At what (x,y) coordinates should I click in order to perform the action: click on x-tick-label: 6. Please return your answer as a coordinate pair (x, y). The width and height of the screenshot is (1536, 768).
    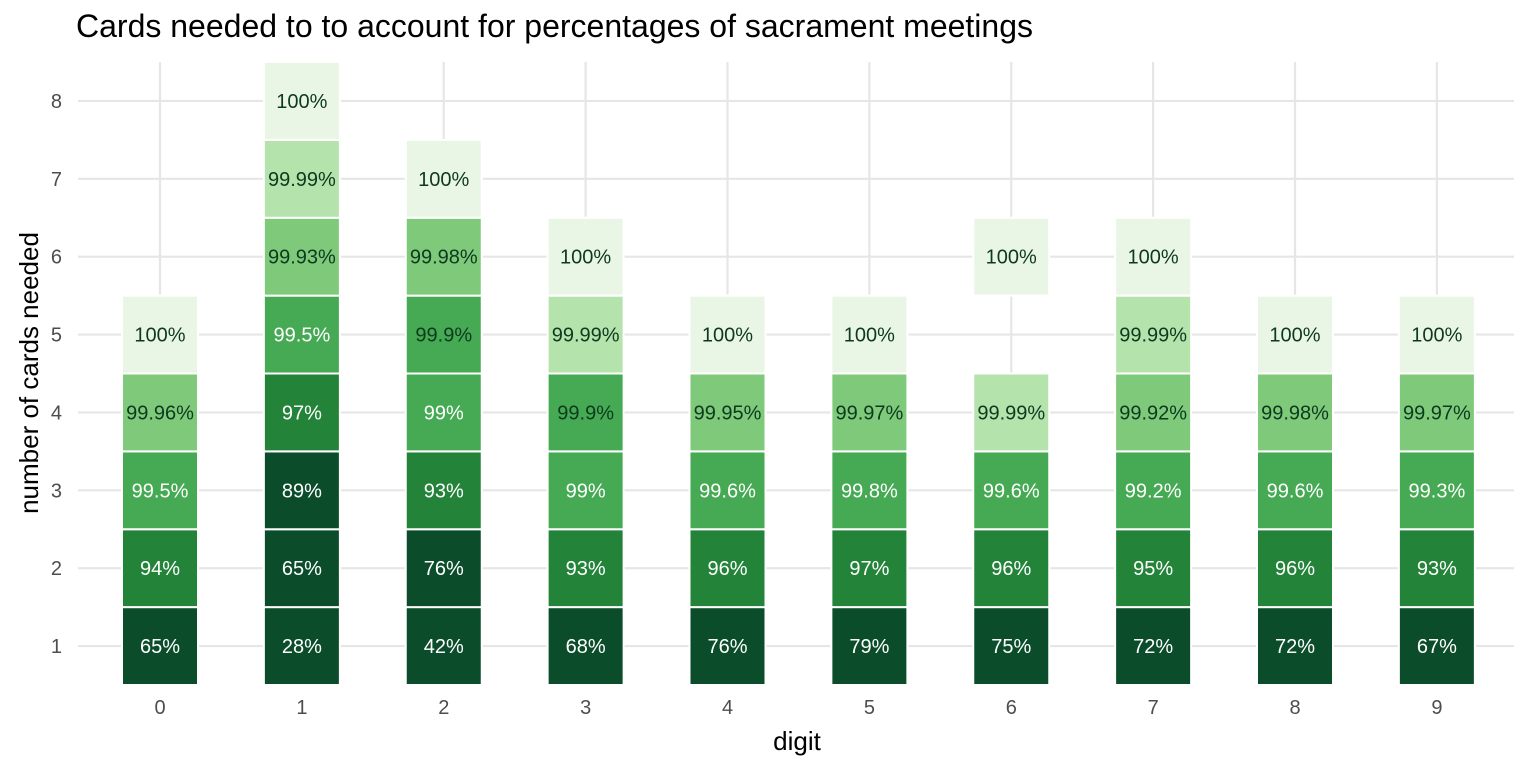
    Looking at the image, I should click on (1011, 708).